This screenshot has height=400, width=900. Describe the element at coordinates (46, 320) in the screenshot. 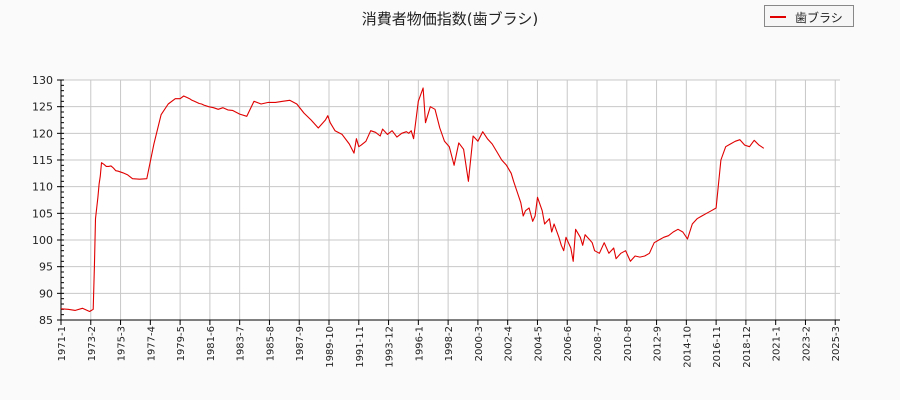

I see `y-tick-label: 85` at that location.